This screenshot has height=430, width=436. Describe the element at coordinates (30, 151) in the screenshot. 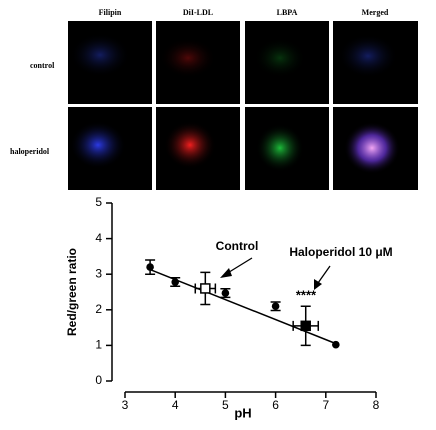

I see `row-label: haloperidol` at that location.